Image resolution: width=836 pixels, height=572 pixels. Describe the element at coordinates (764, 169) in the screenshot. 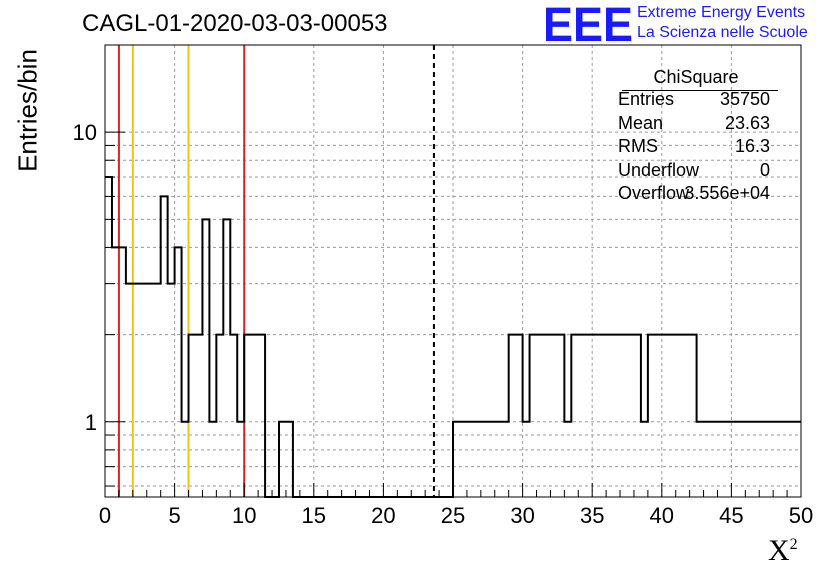

I see `stats-value: 0` at that location.